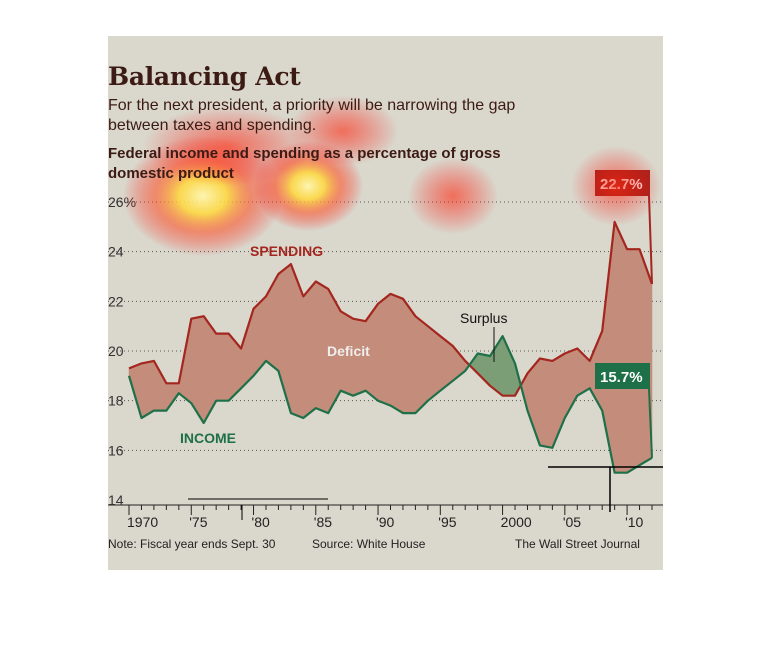 The height and width of the screenshot is (664, 770). I want to click on x-tick-label: 2000, so click(516, 522).